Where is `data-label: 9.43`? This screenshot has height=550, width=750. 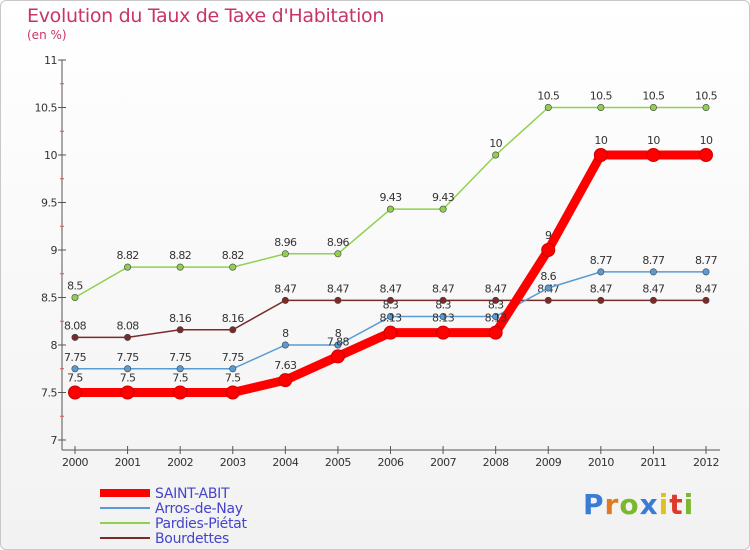
data-label: 9.43 is located at coordinates (390, 197).